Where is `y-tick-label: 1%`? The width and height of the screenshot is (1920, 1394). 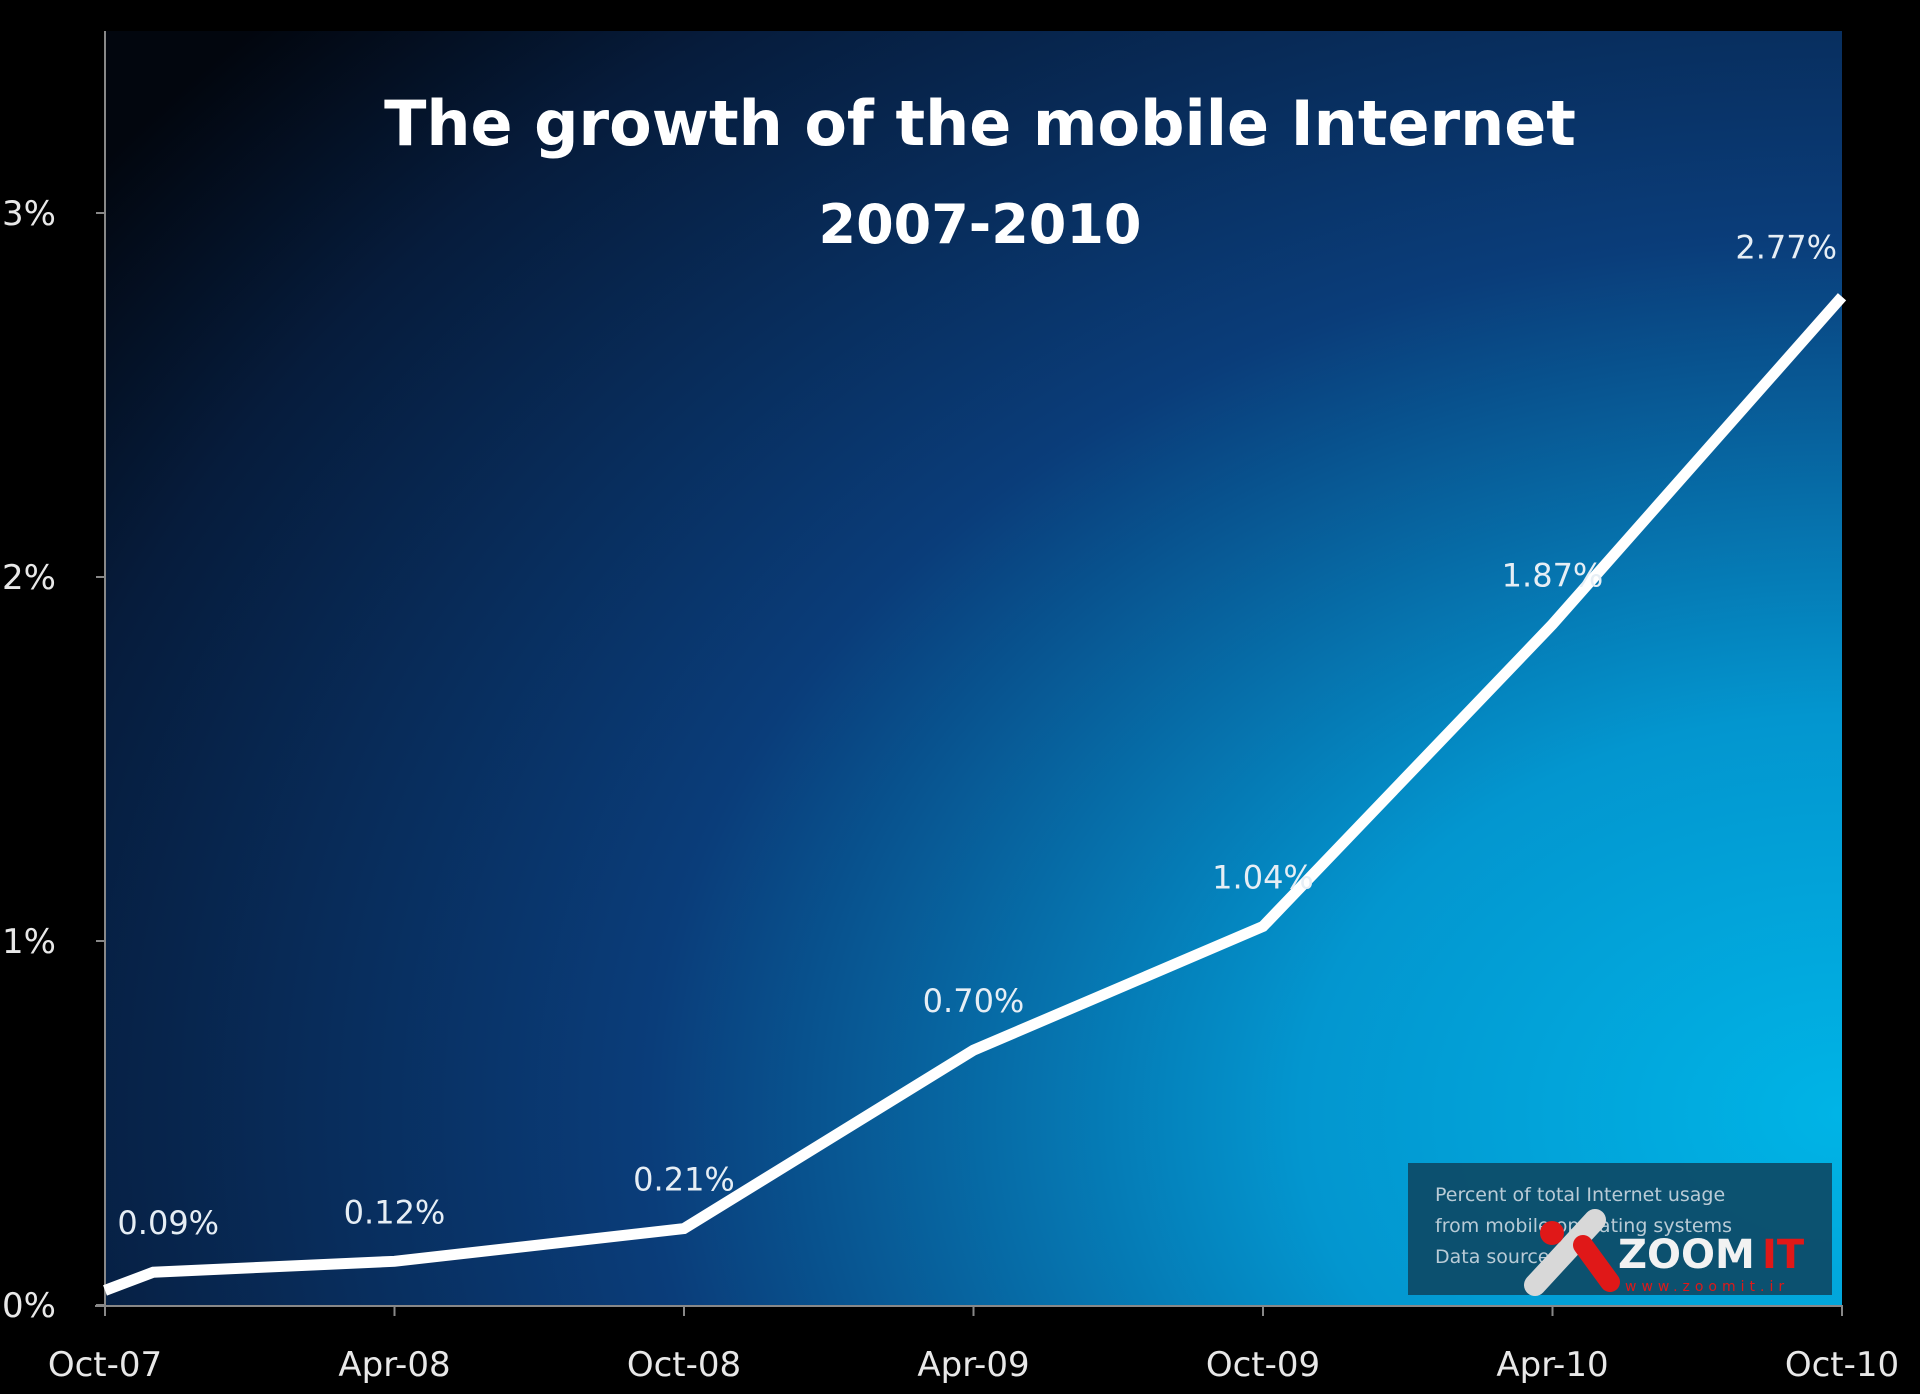
y-tick-label: 1% is located at coordinates (29, 942).